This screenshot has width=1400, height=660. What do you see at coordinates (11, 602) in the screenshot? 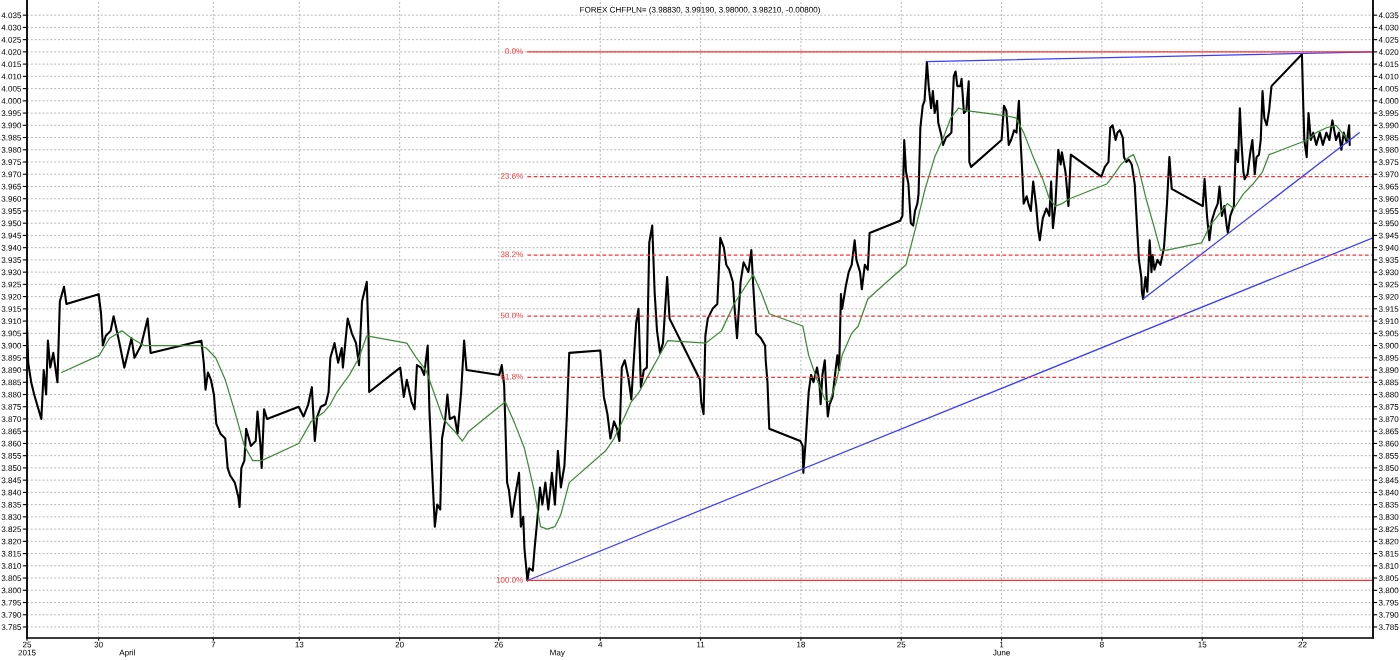
I see `y-tick-label: 3.795` at bounding box center [11, 602].